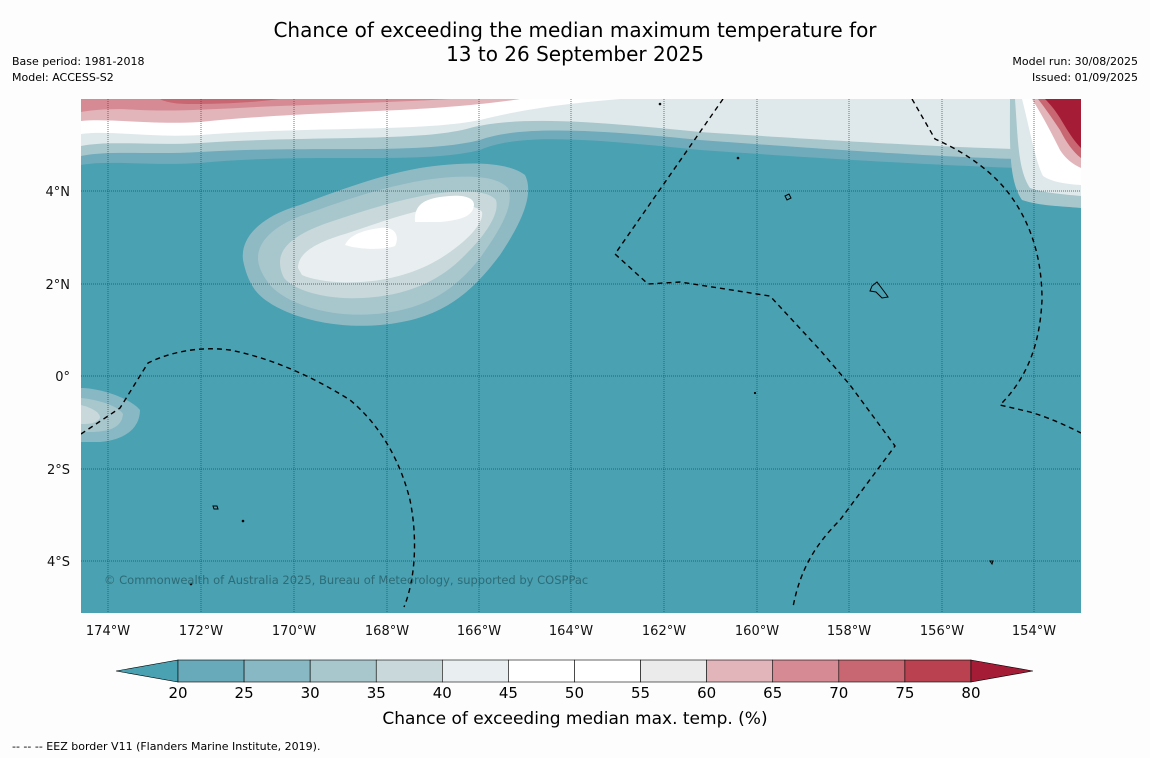 This screenshot has height=758, width=1150. Describe the element at coordinates (1075, 70) in the screenshot. I see `meta-right: Model run: 30/08/2025 Issued: 01/09/2025` at that location.